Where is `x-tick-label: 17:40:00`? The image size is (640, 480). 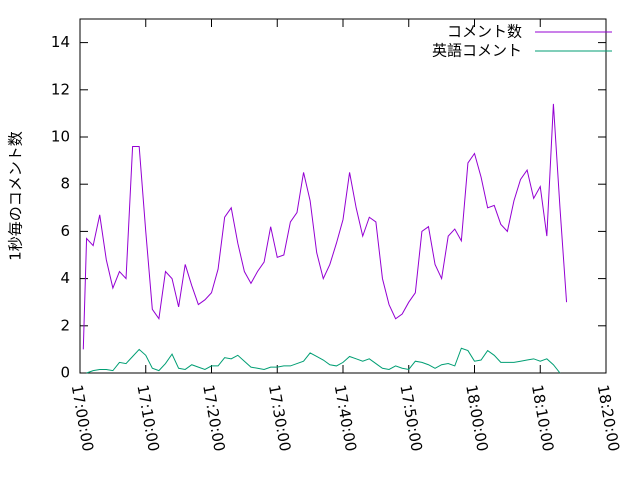
x-tick-label: 17:40:00 is located at coordinates (345, 417).